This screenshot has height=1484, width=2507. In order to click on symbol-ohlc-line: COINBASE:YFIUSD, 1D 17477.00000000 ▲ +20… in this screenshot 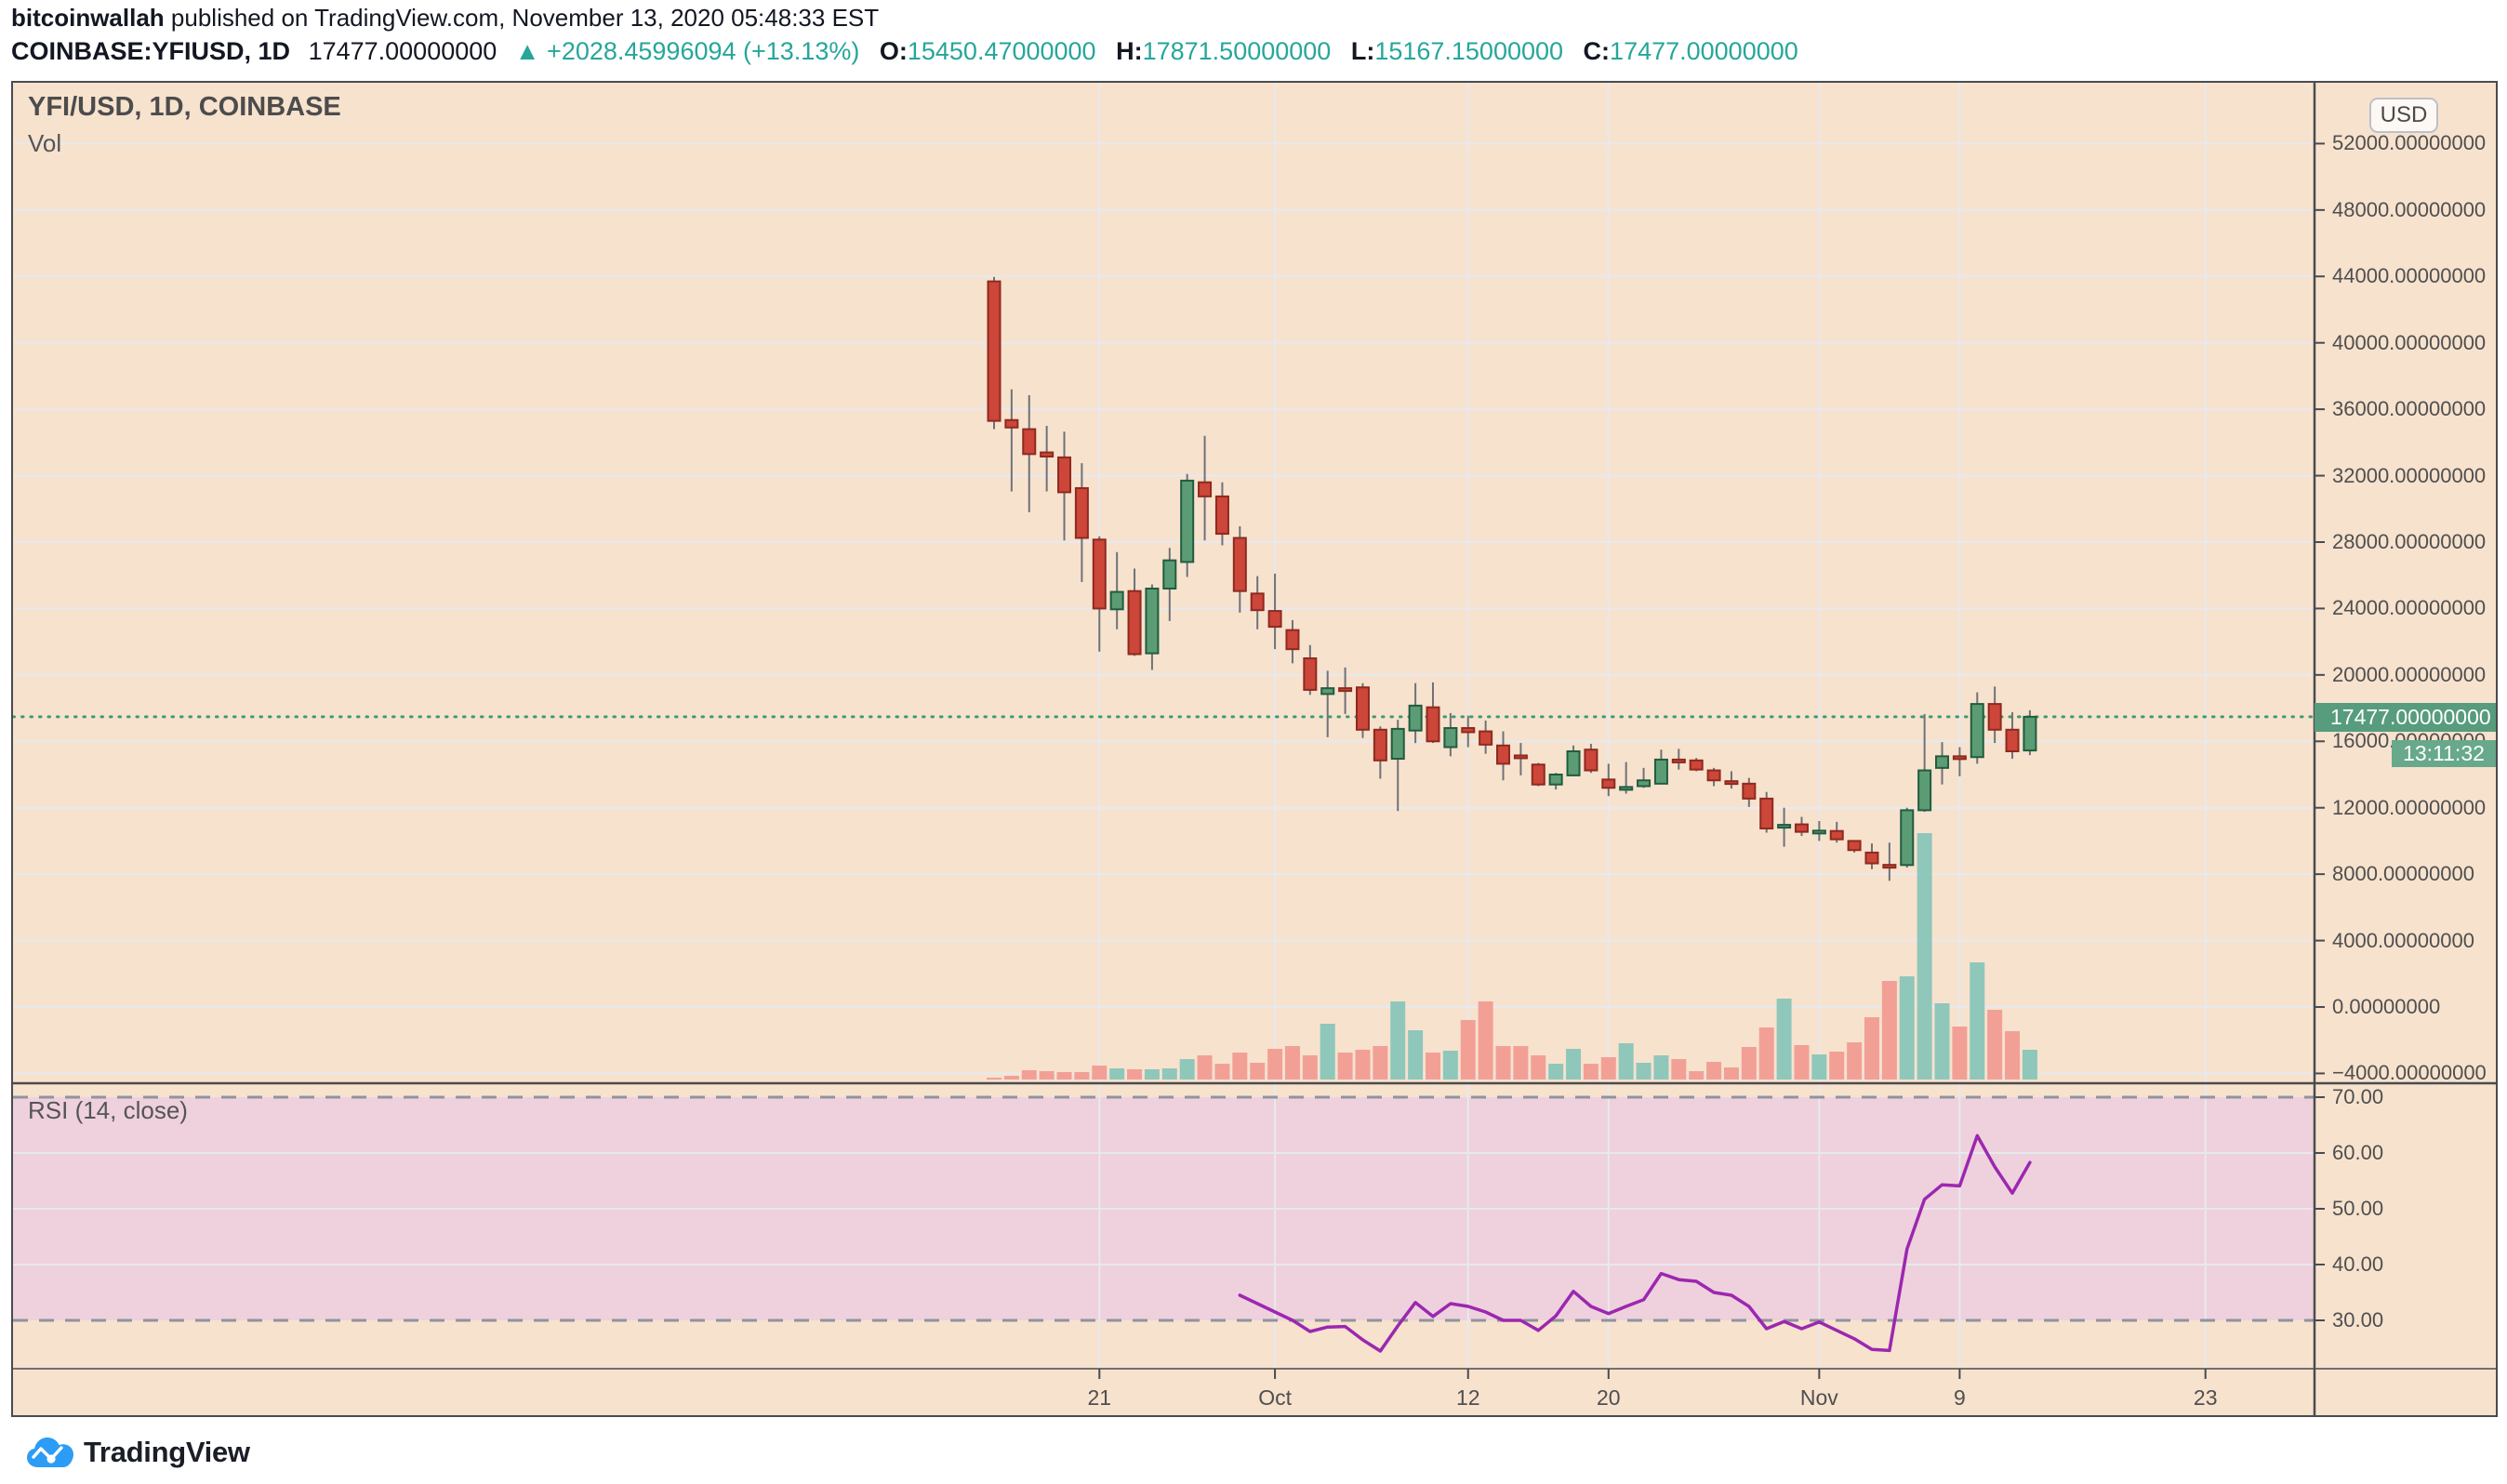, I will do `click(904, 51)`.